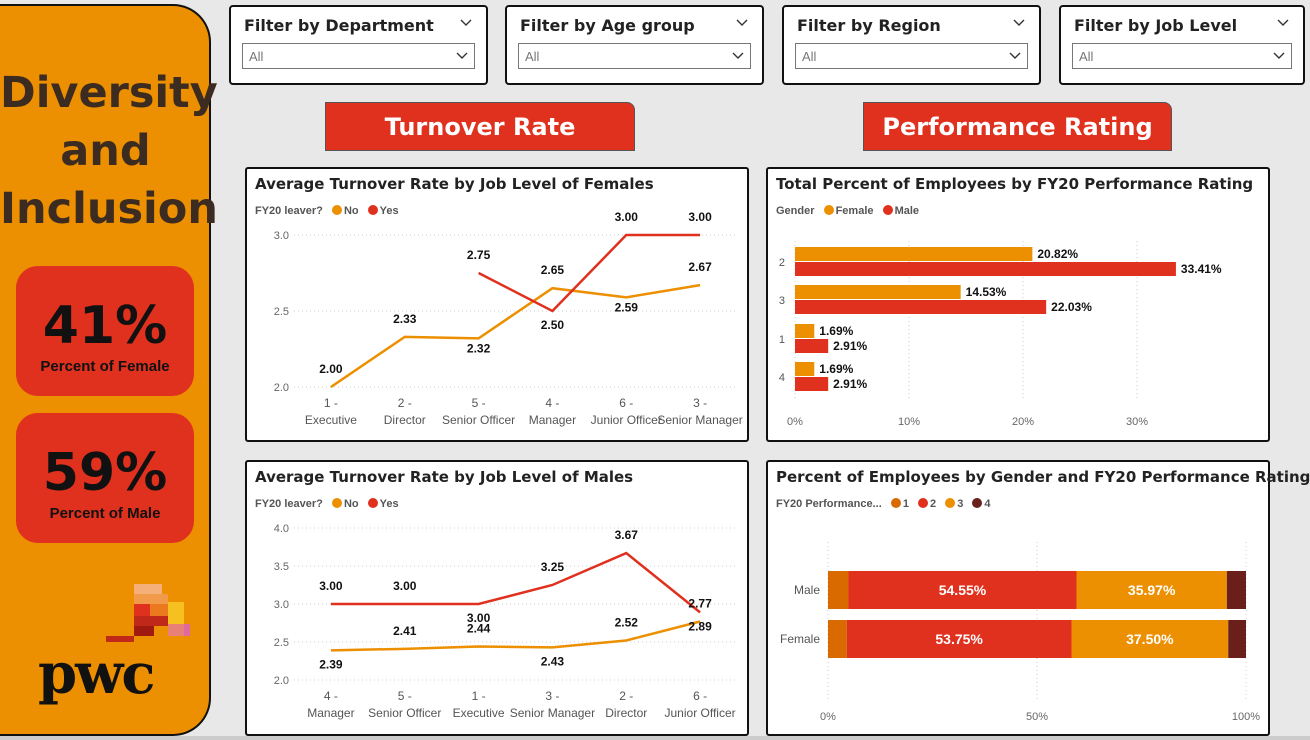  What do you see at coordinates (327, 211) in the screenshot?
I see `chart-legend: FY20 leaver? No Yes` at bounding box center [327, 211].